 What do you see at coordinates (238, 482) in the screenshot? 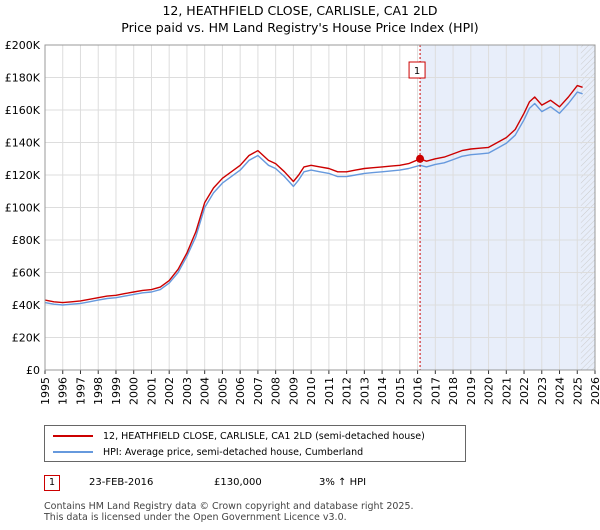
I see `annotation-price: £130,000` at bounding box center [238, 482].